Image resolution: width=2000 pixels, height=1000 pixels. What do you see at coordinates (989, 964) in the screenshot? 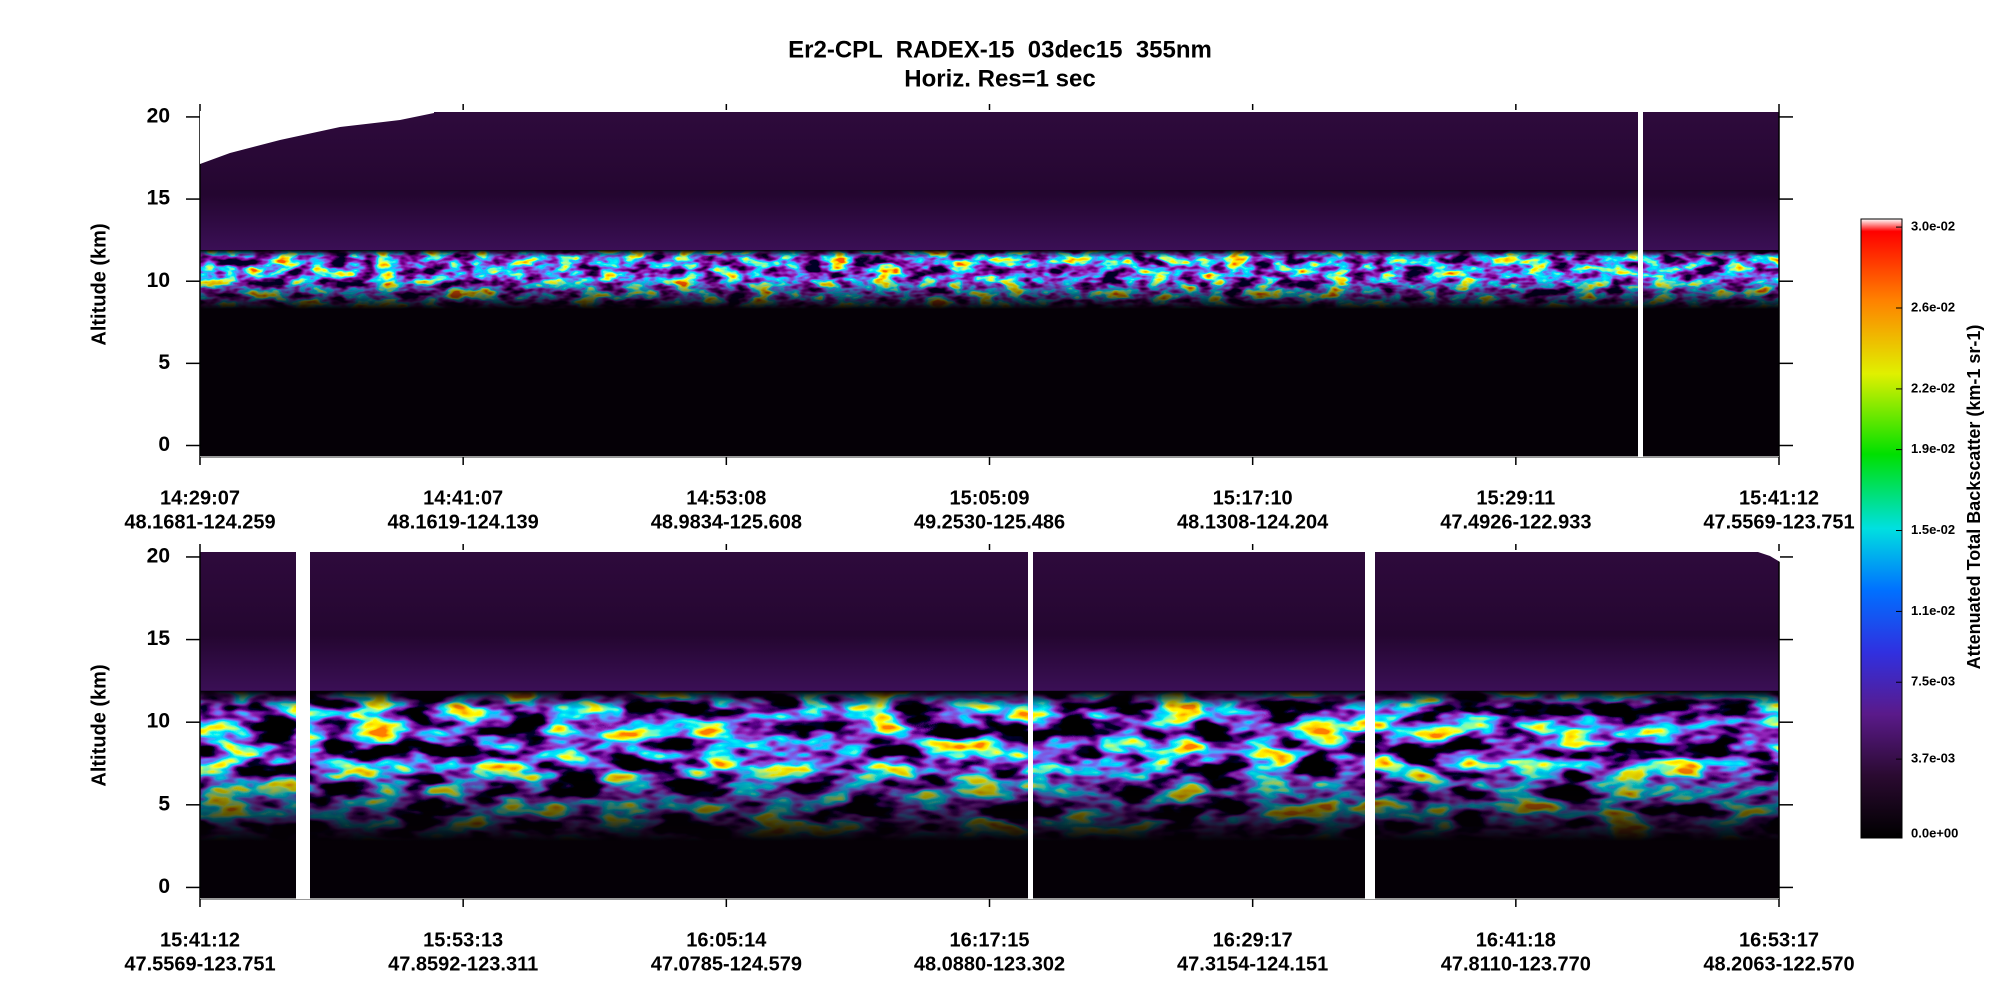
I see `x-tick-location: 48.0880-123.302` at bounding box center [989, 964].